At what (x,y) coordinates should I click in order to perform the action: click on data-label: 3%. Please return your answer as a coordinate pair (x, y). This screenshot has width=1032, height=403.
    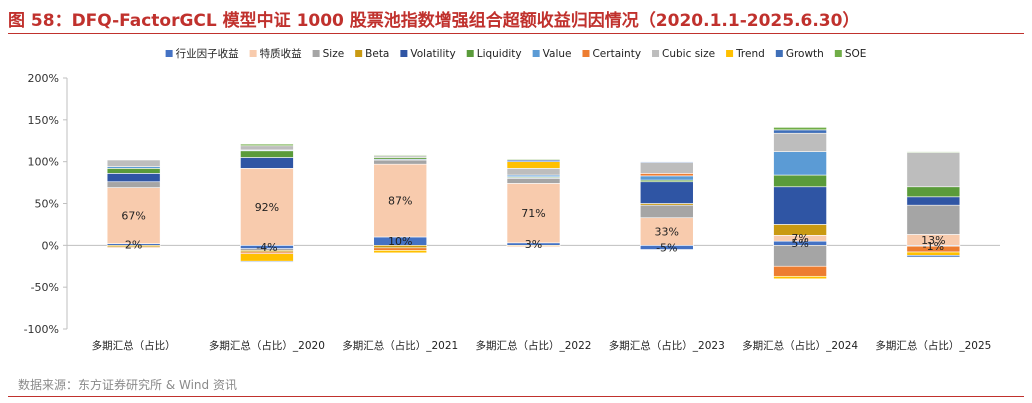
    Looking at the image, I should click on (533, 244).